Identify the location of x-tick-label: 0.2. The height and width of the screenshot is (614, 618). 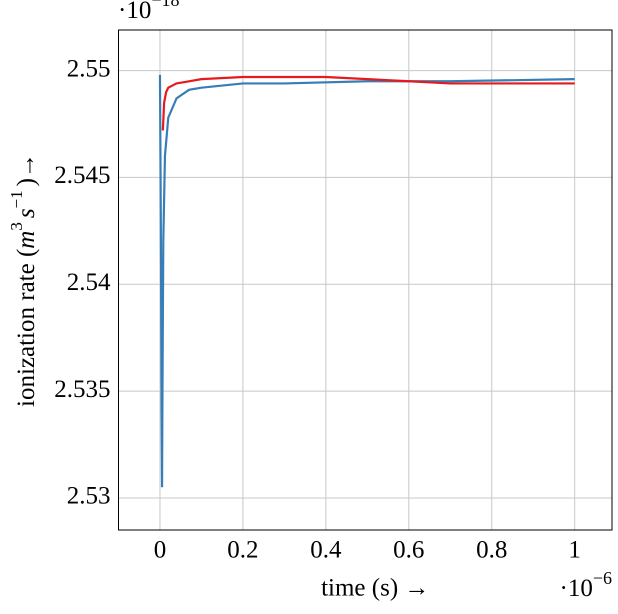
(242, 550).